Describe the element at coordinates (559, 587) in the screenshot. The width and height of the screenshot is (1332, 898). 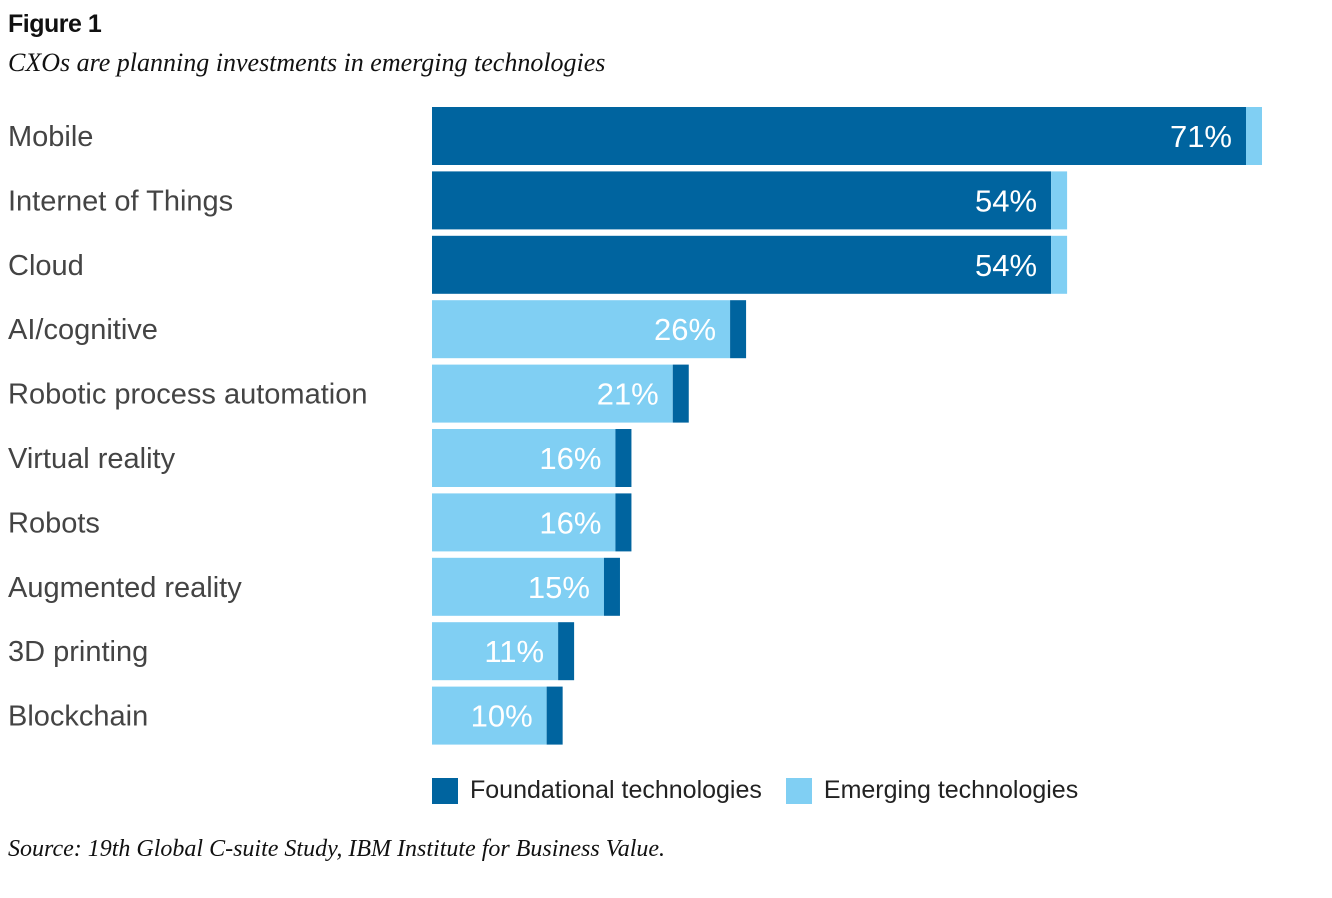
I see `data-label: 15%` at that location.